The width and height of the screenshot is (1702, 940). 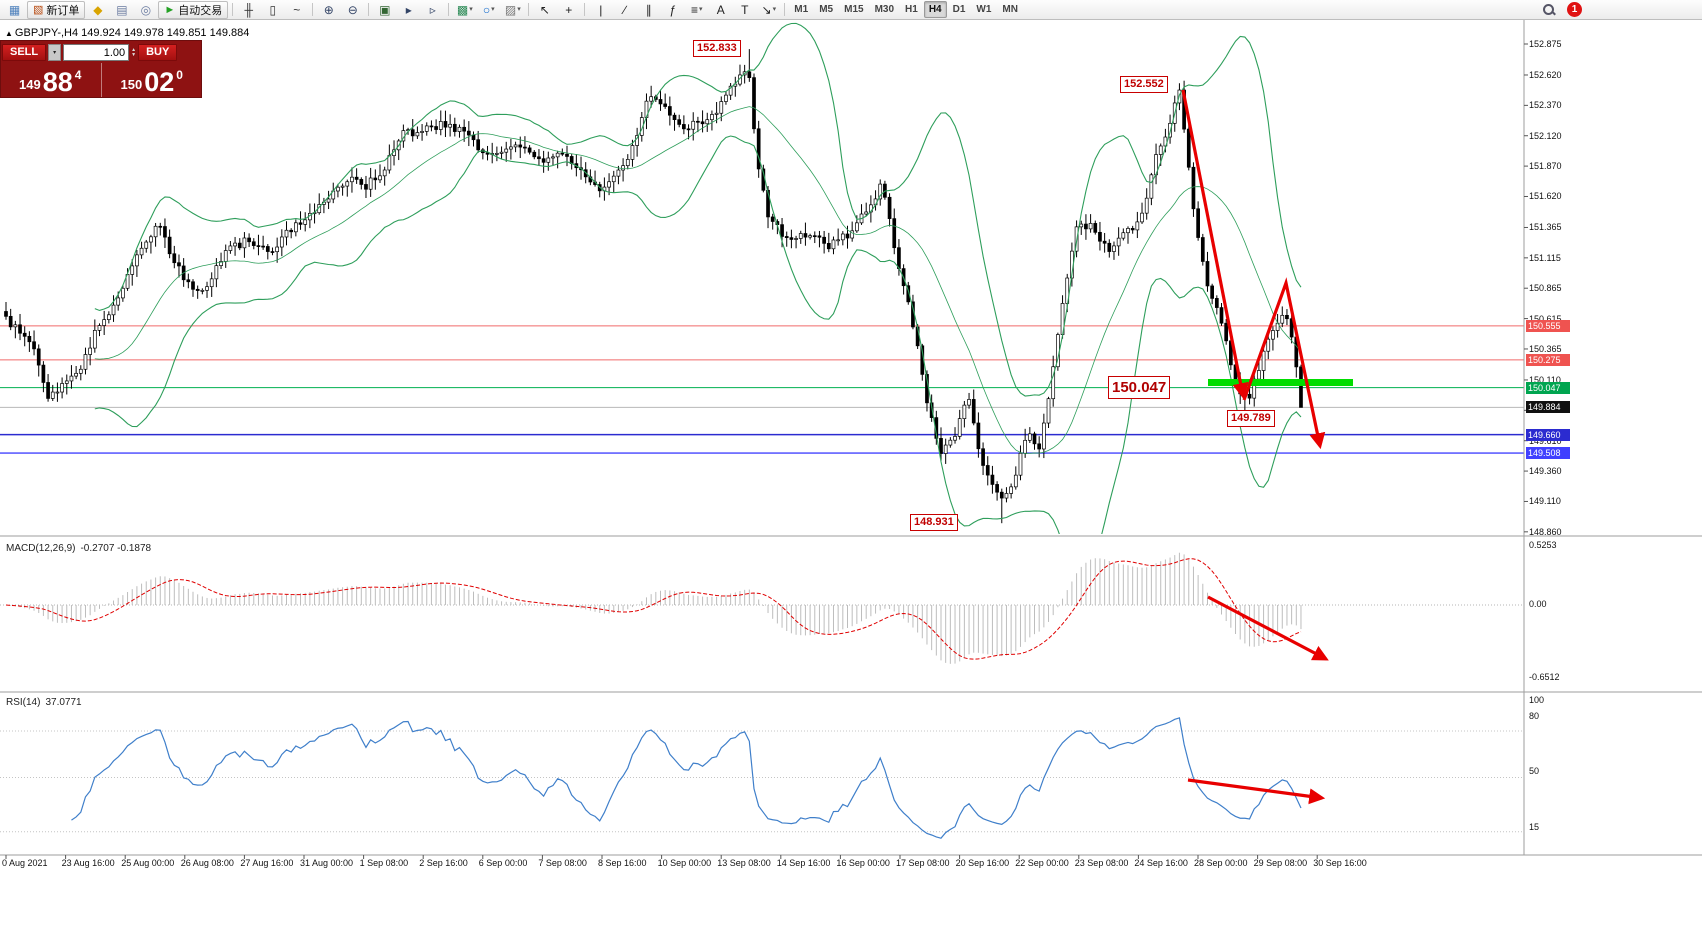 I want to click on ask-price-display: 150 02 0, so click(x=152, y=80).